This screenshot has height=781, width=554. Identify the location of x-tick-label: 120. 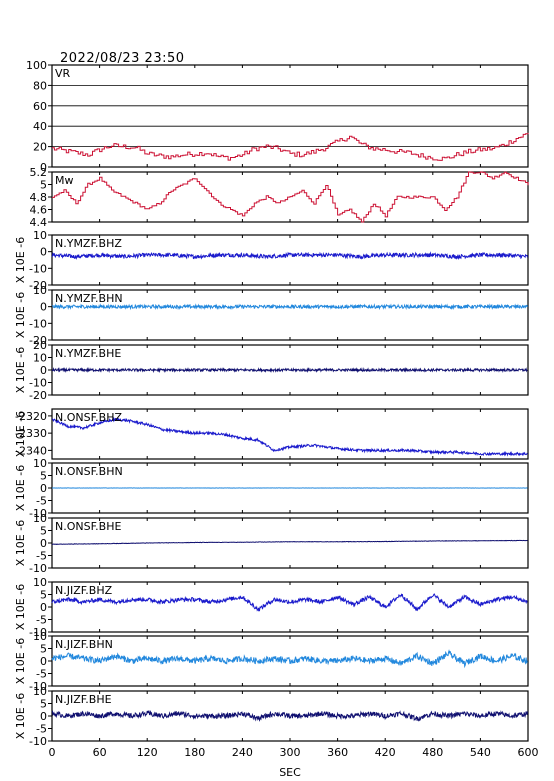
(147, 752).